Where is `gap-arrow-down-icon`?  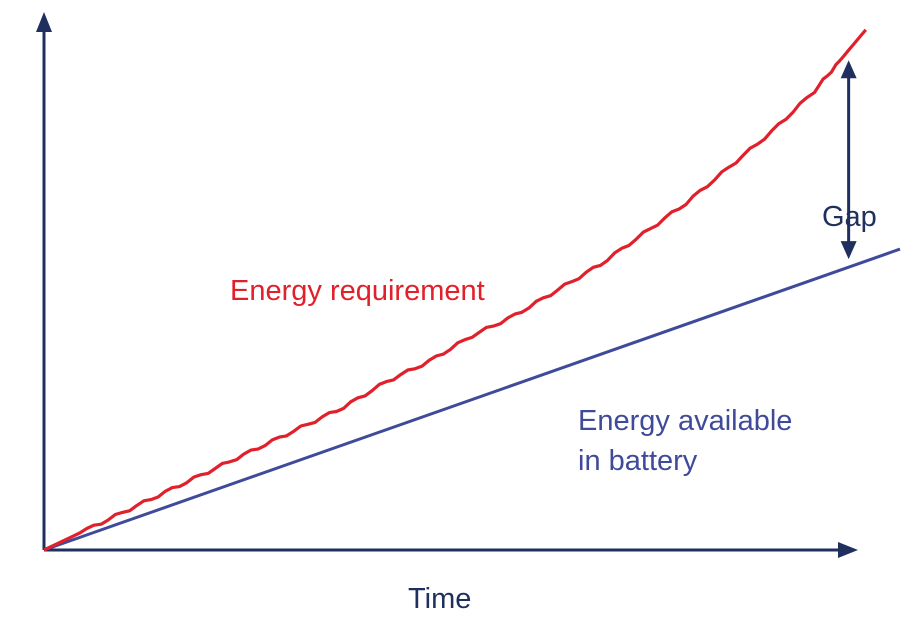 gap-arrow-down-icon is located at coordinates (848, 250).